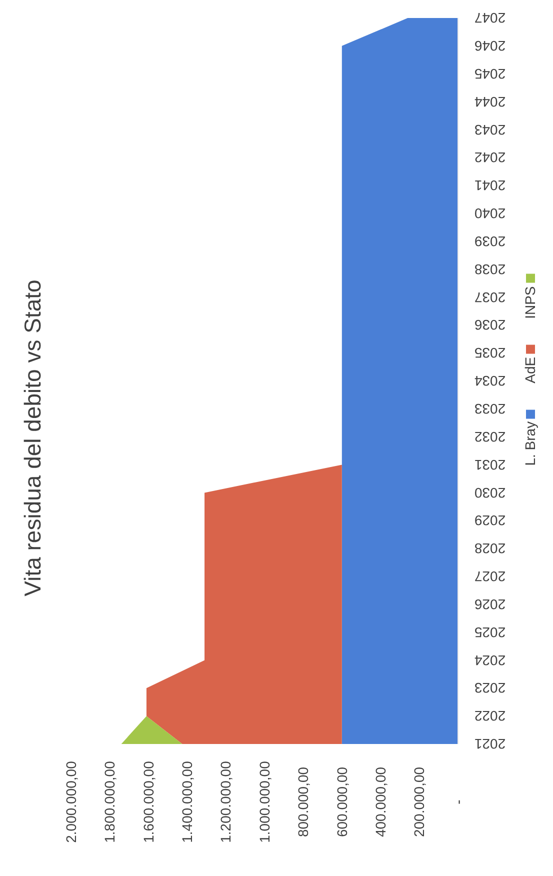 The image size is (553, 876). Describe the element at coordinates (264, 801) in the screenshot. I see `x-tick-label: 1.000.000,00` at that location.